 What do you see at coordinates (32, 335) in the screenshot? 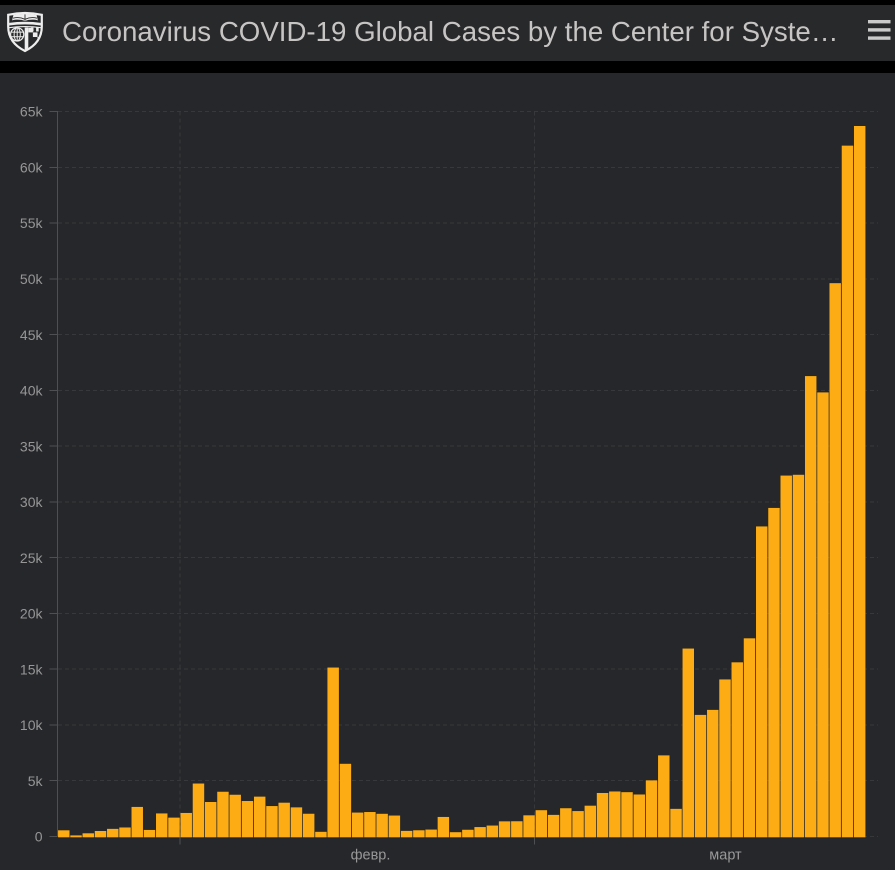
I see `svg-text: 45k` at bounding box center [32, 335].